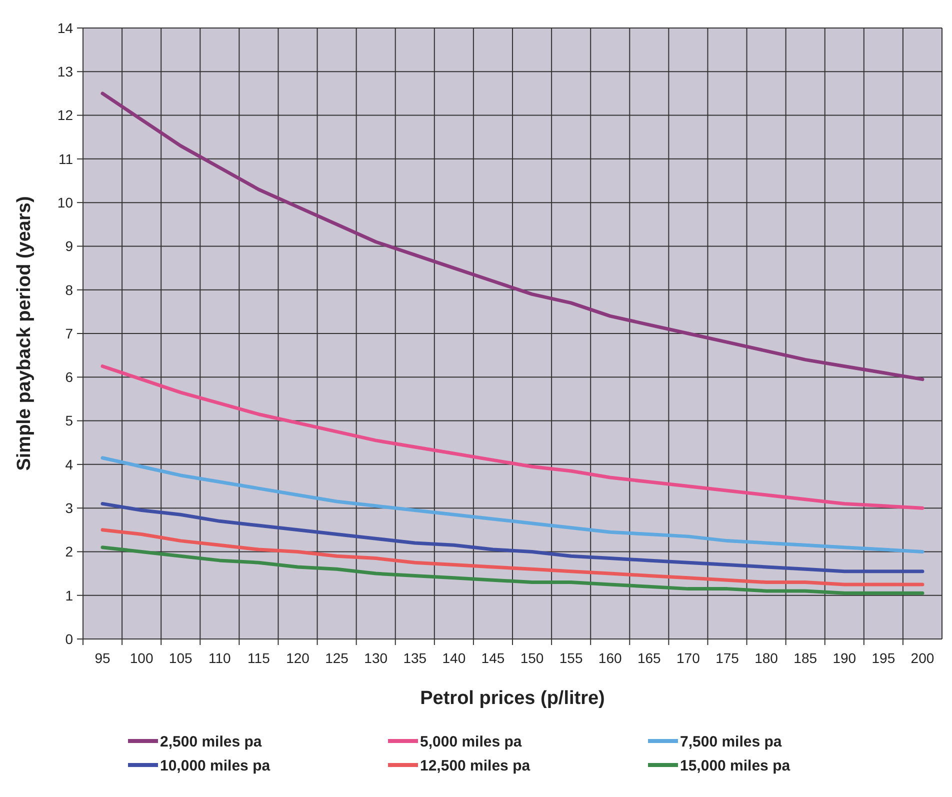 The height and width of the screenshot is (797, 952). What do you see at coordinates (69, 290) in the screenshot?
I see `y-tick-label: 8` at bounding box center [69, 290].